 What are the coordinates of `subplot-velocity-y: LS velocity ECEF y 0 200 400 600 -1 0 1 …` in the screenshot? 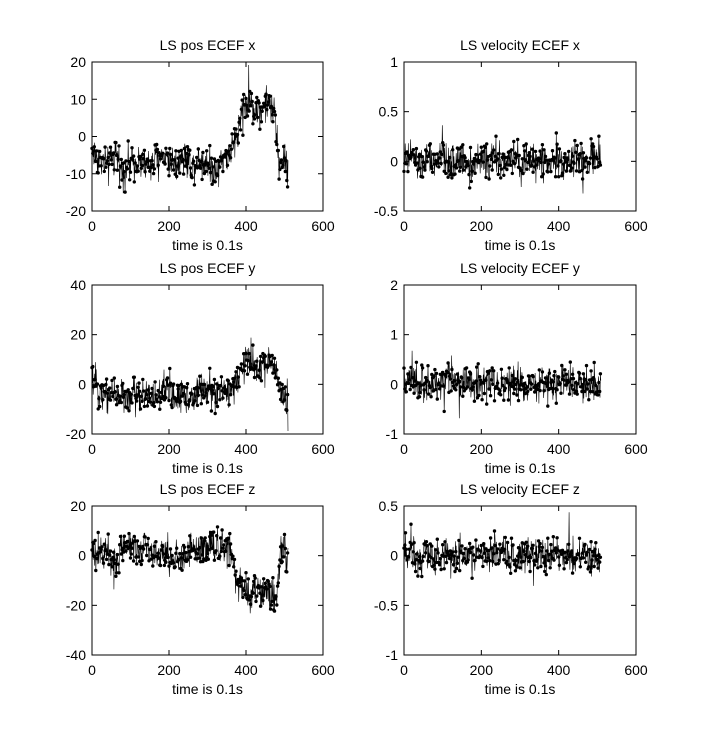 It's located at (517, 368).